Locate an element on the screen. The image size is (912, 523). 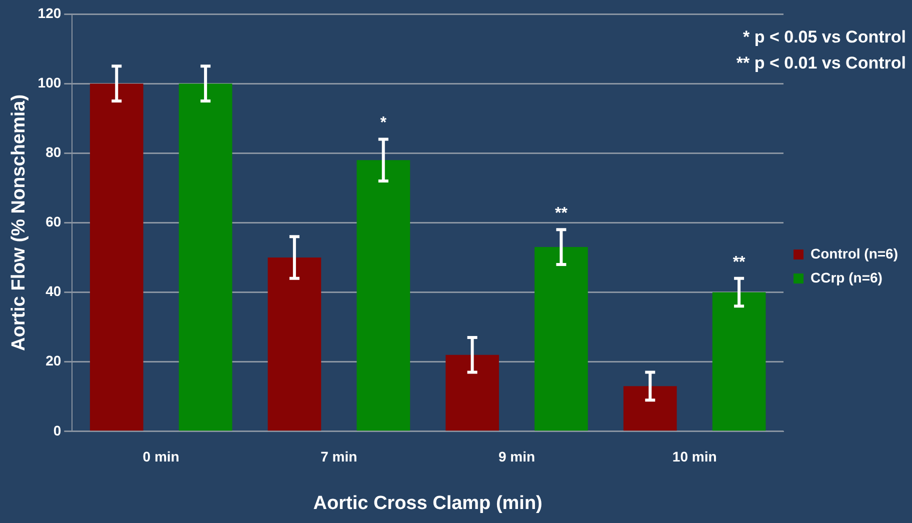
y-tick-label: 20 is located at coordinates (54, 360).